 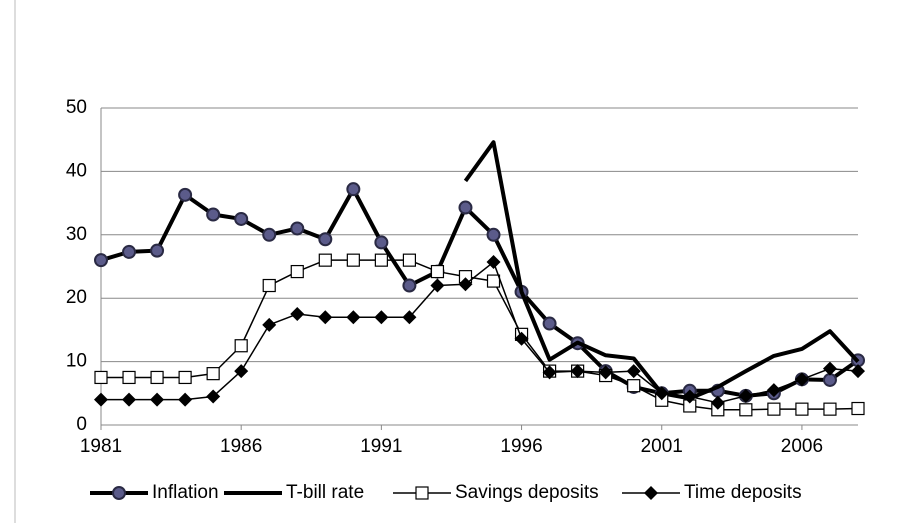 I want to click on legend-label: Inflation, so click(x=185, y=492).